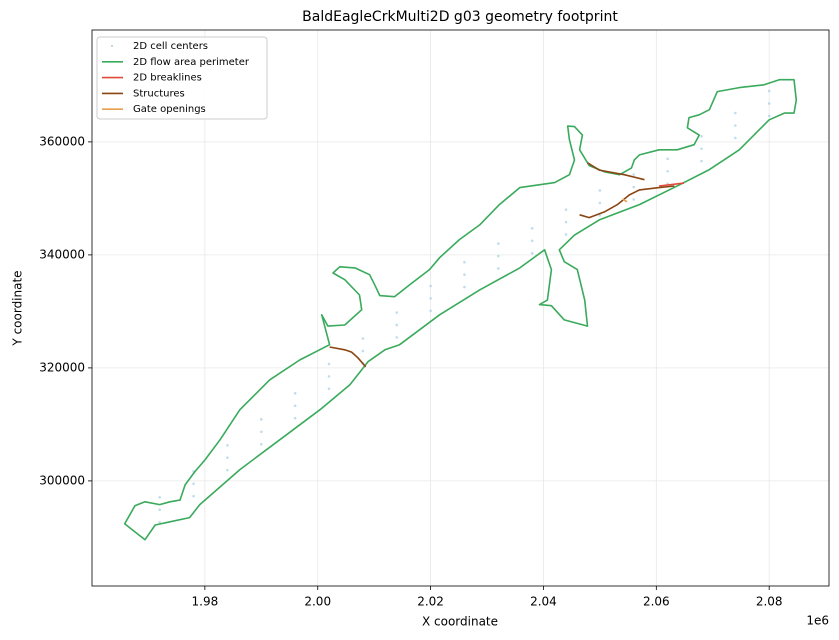  Describe the element at coordinates (769, 602) in the screenshot. I see `x-tick-label: 2.08` at that location.